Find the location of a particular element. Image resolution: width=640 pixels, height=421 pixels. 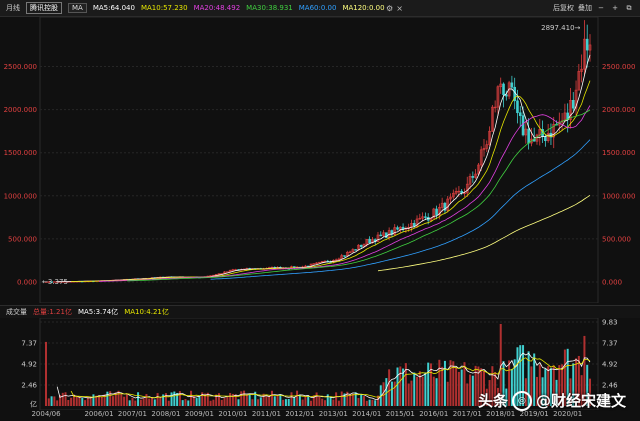

x-axis-label: 2014/01 is located at coordinates (367, 414).